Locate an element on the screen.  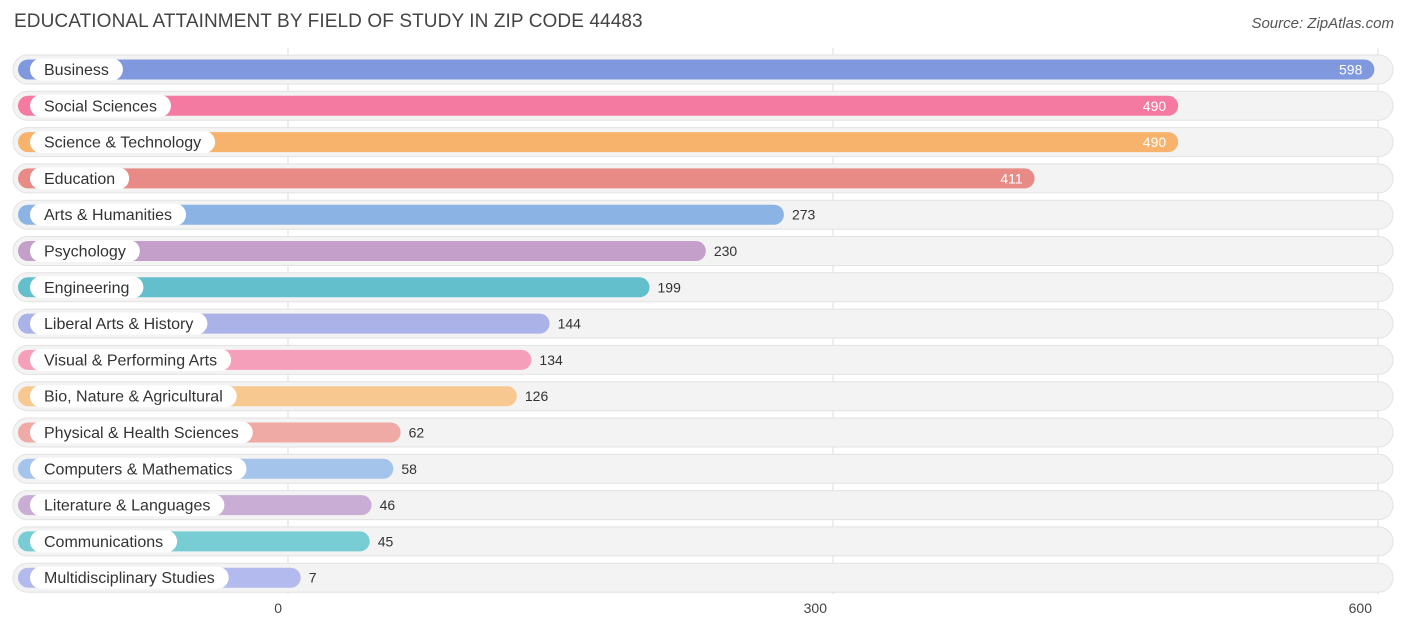
bar-row: Engineering 199 is located at coordinates (703, 287).